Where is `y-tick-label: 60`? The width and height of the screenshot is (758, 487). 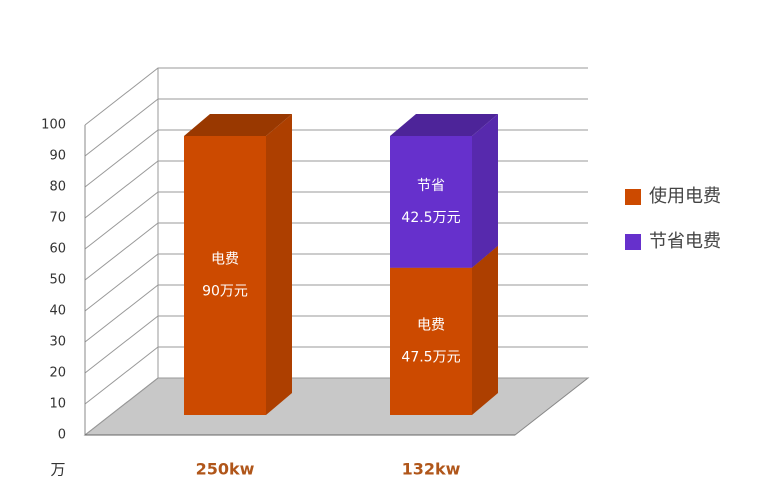 y-tick-label: 60 is located at coordinates (57, 249).